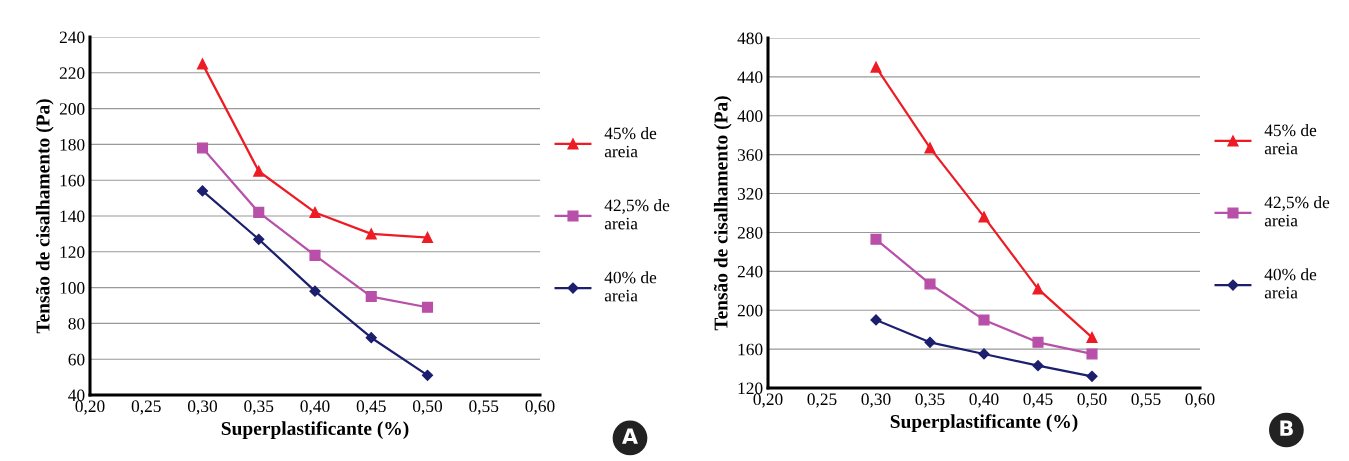 This screenshot has width=1349, height=461. I want to click on y-tick-label: 40, so click(76, 395).